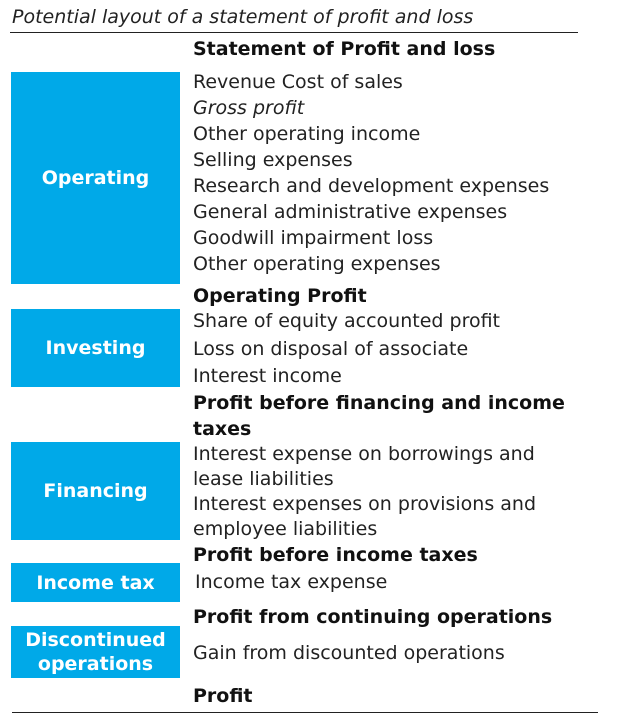 The image size is (619, 727). What do you see at coordinates (305, 712) in the screenshot?
I see `bottom-rule` at bounding box center [305, 712].